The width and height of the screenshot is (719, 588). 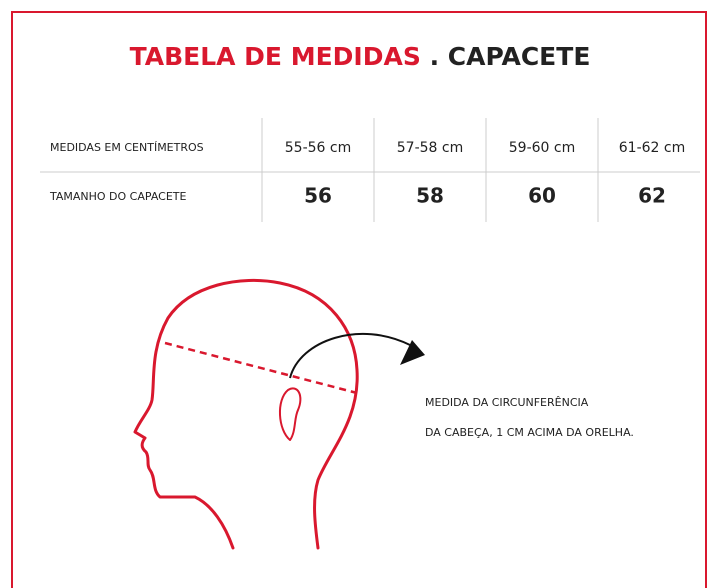 I want to click on note-line: MEDIDA DA CIRCUNFERÊNCIA, so click(x=507, y=402).